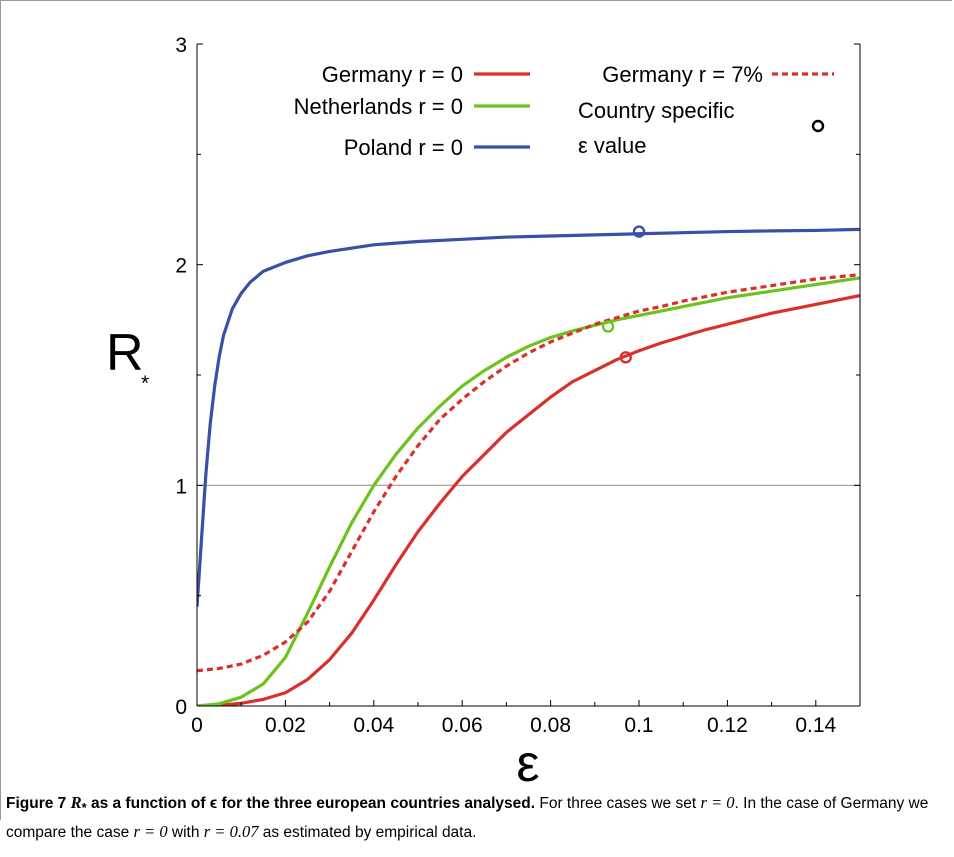 The height and width of the screenshot is (857, 954). I want to click on caption-body-1: For three cases we set, so click(618, 803).